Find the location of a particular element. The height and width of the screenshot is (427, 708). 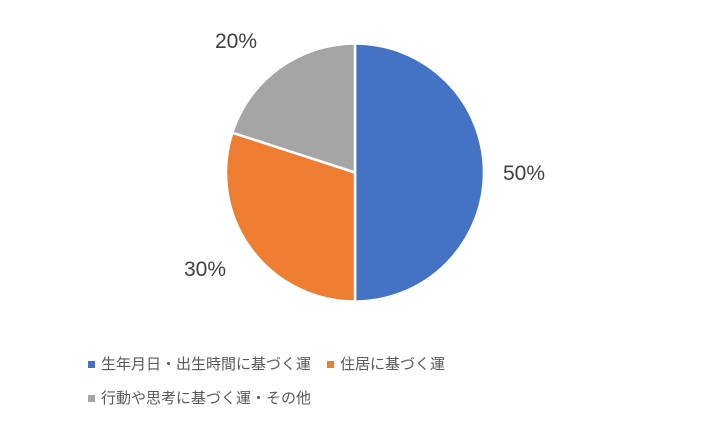

data-label-blue-slice: 50% is located at coordinates (524, 173).